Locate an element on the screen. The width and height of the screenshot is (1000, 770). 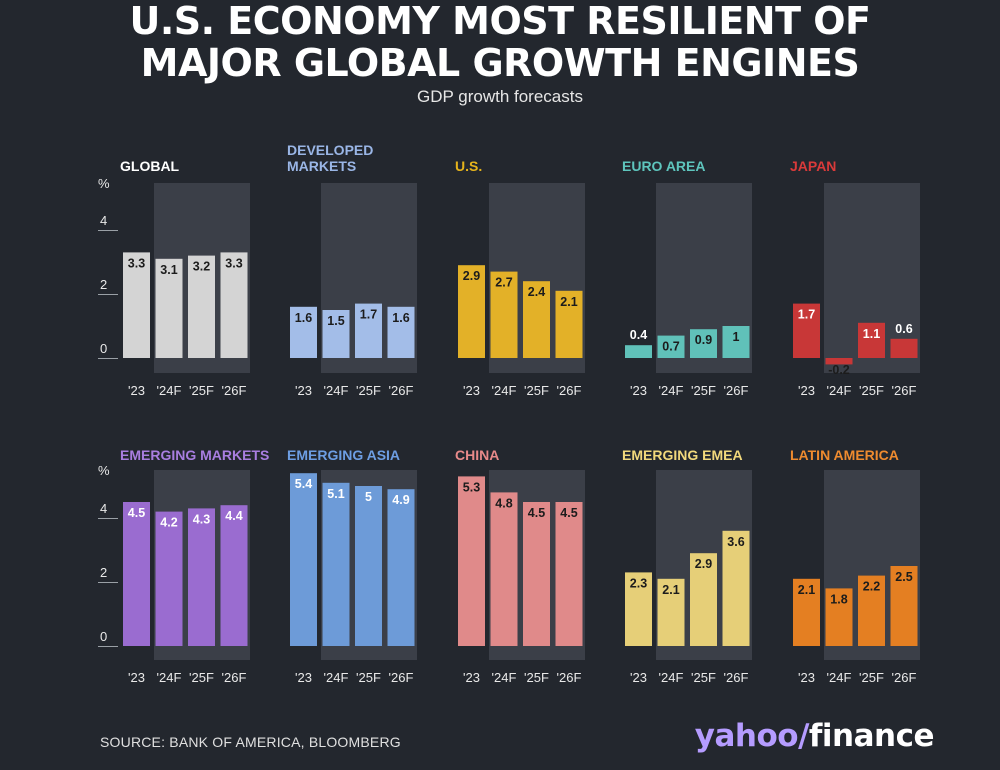
panel-title-latin-america: LATIN AMERICA is located at coordinates (844, 455).